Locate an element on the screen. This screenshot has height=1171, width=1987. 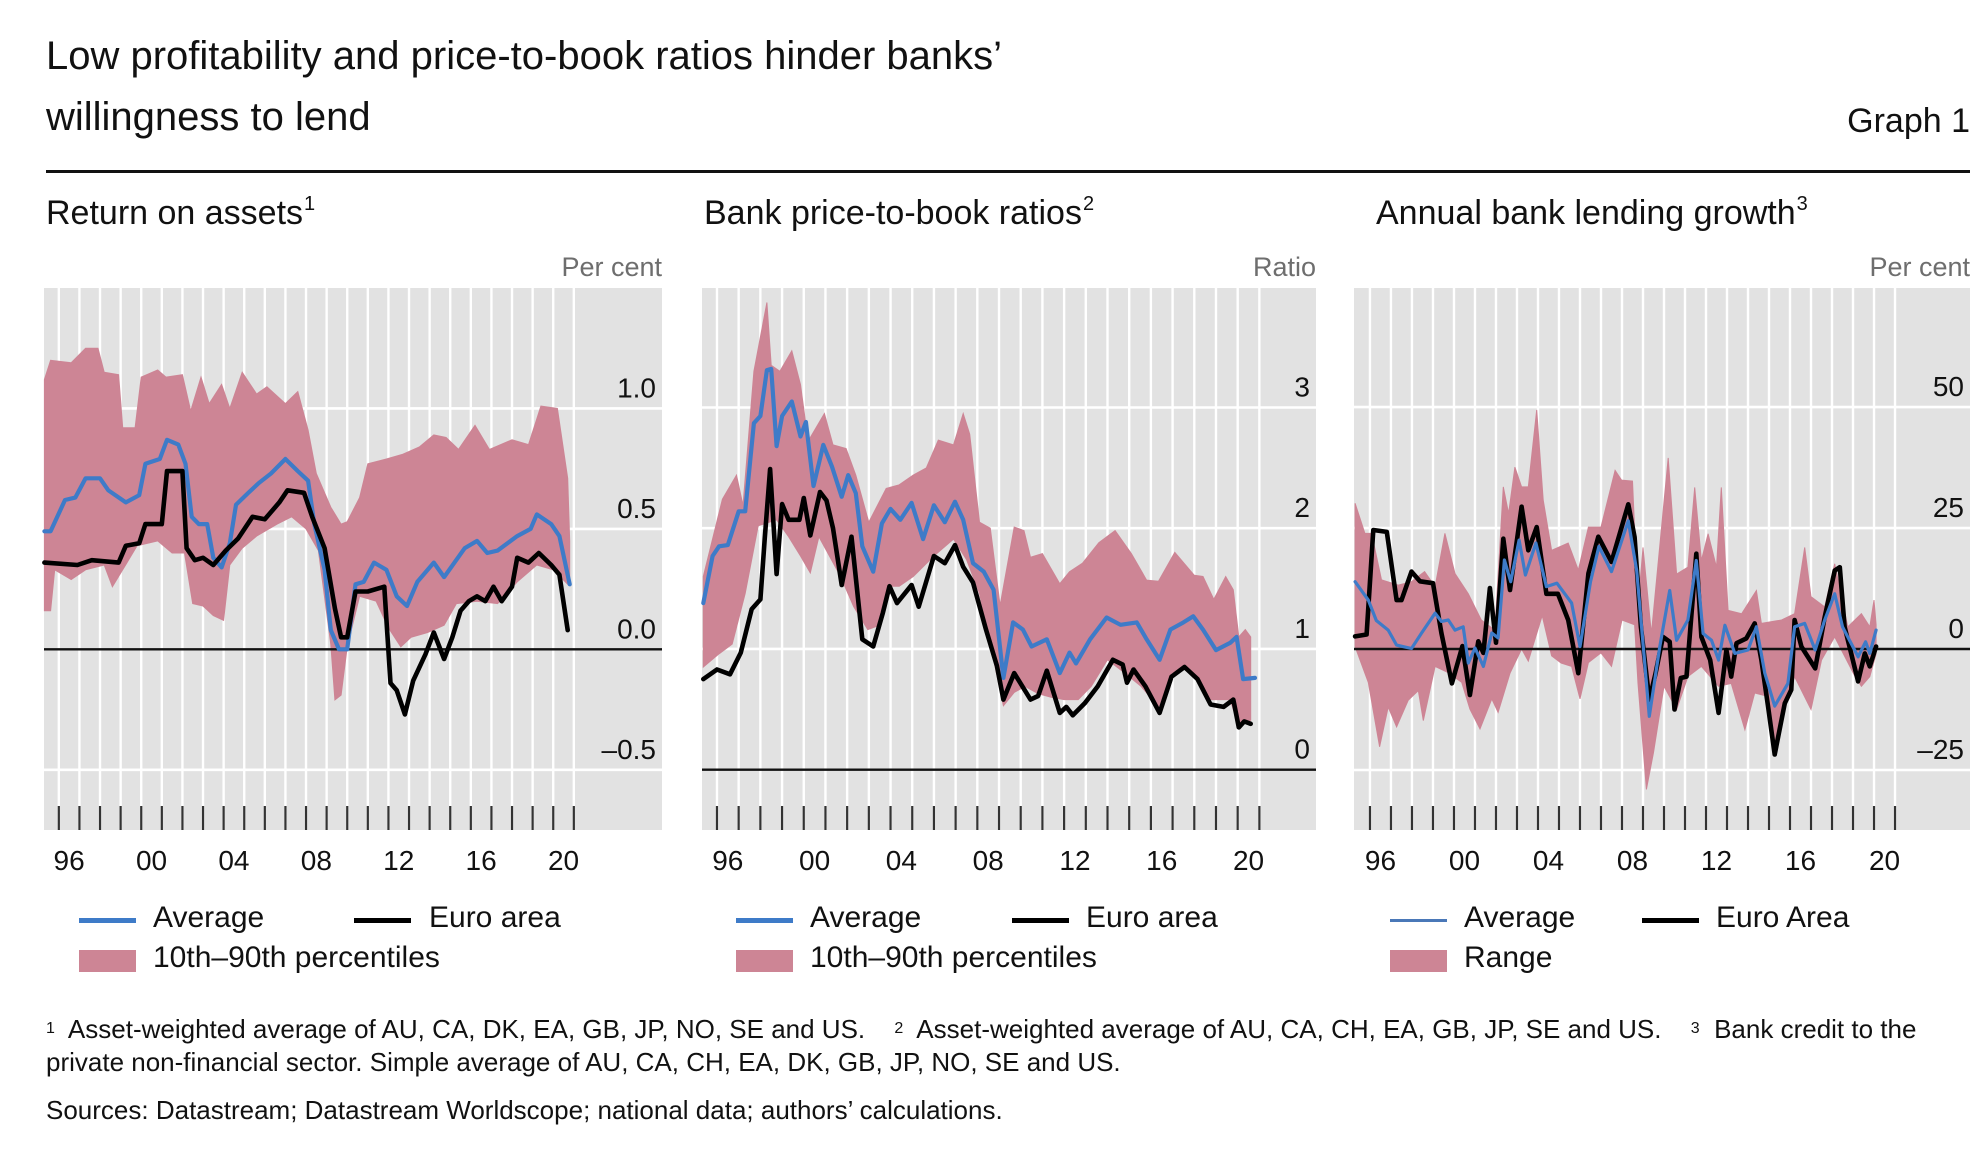
panel-2-title-text: Bank price-to-book ratios is located at coordinates (893, 213).